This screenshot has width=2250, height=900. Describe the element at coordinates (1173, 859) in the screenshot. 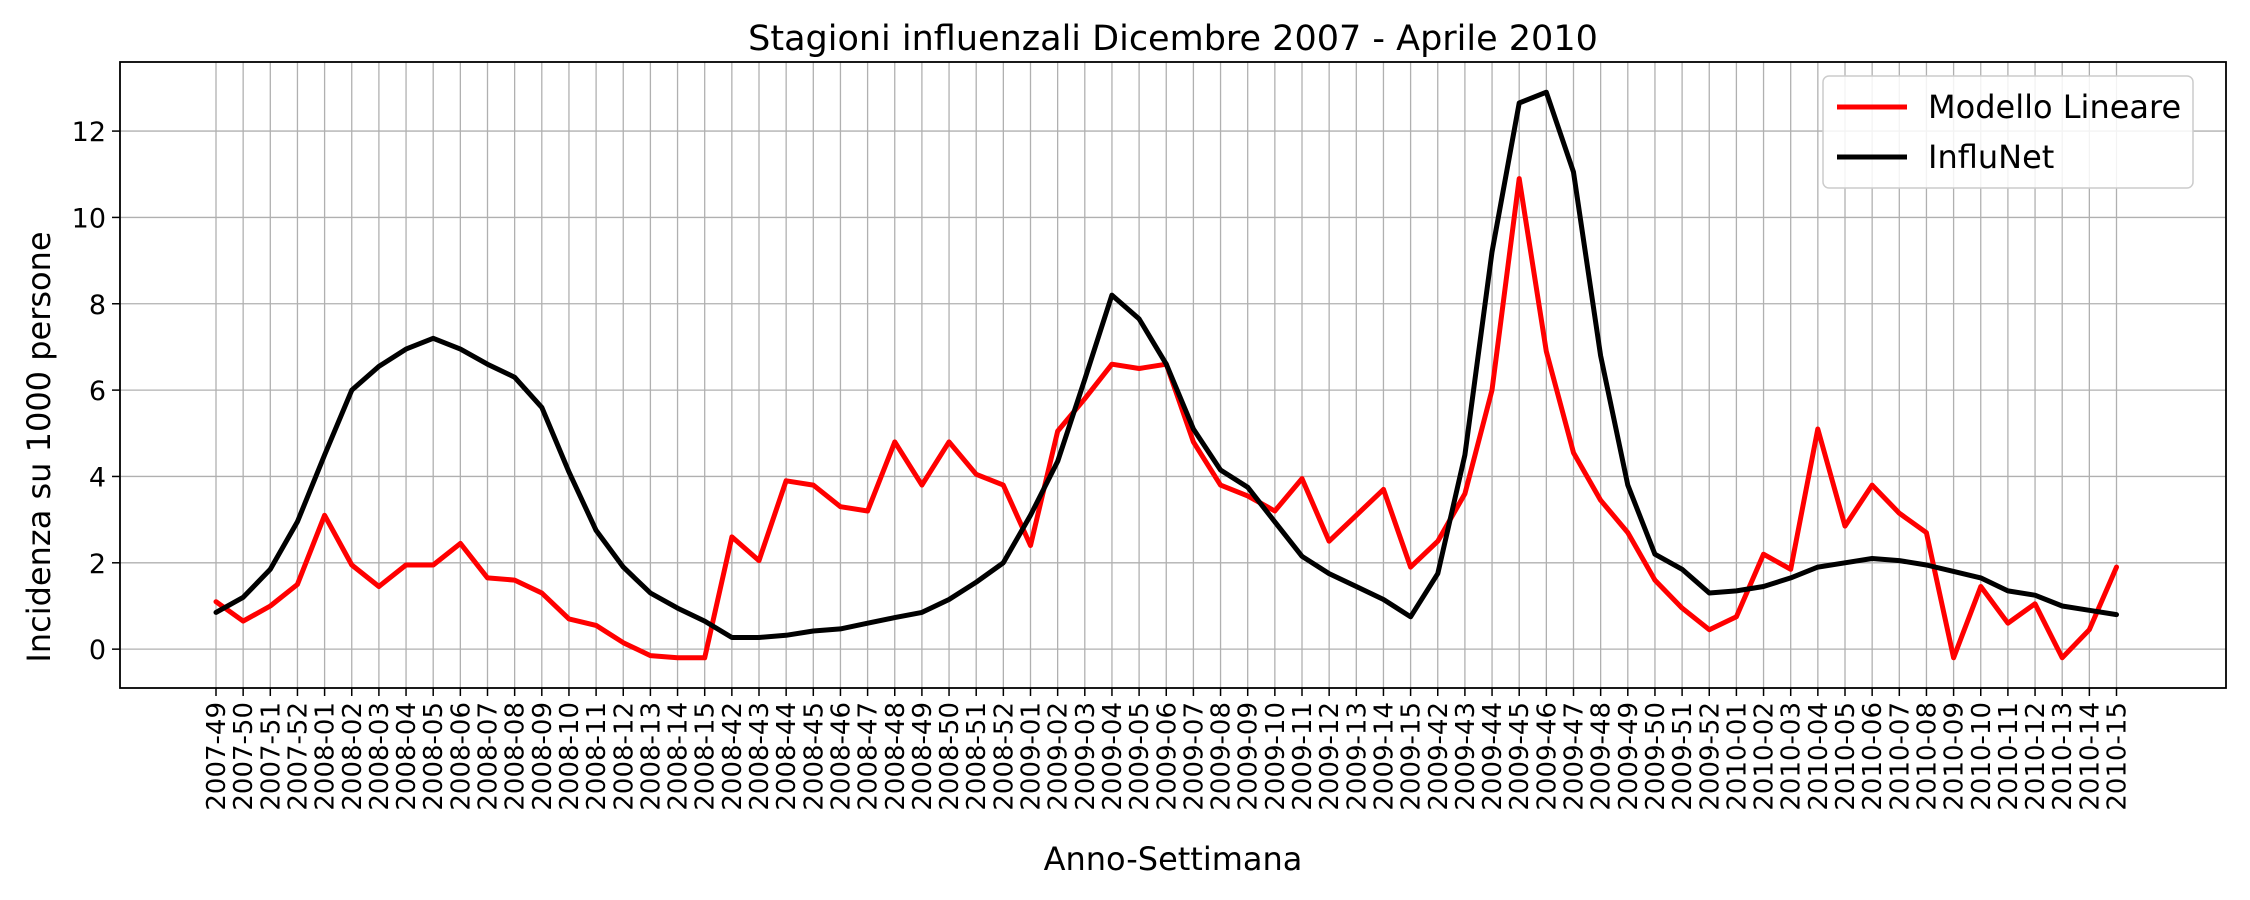

I see `x-axis-label: Anno-Settimana` at that location.